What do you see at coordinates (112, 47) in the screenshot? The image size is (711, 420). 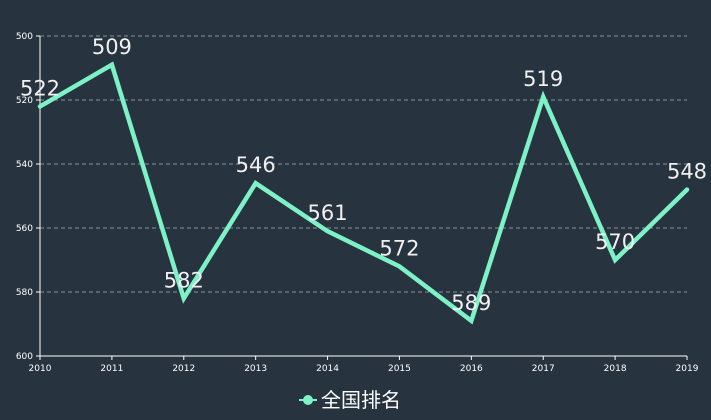 I see `data-label: 509` at bounding box center [112, 47].